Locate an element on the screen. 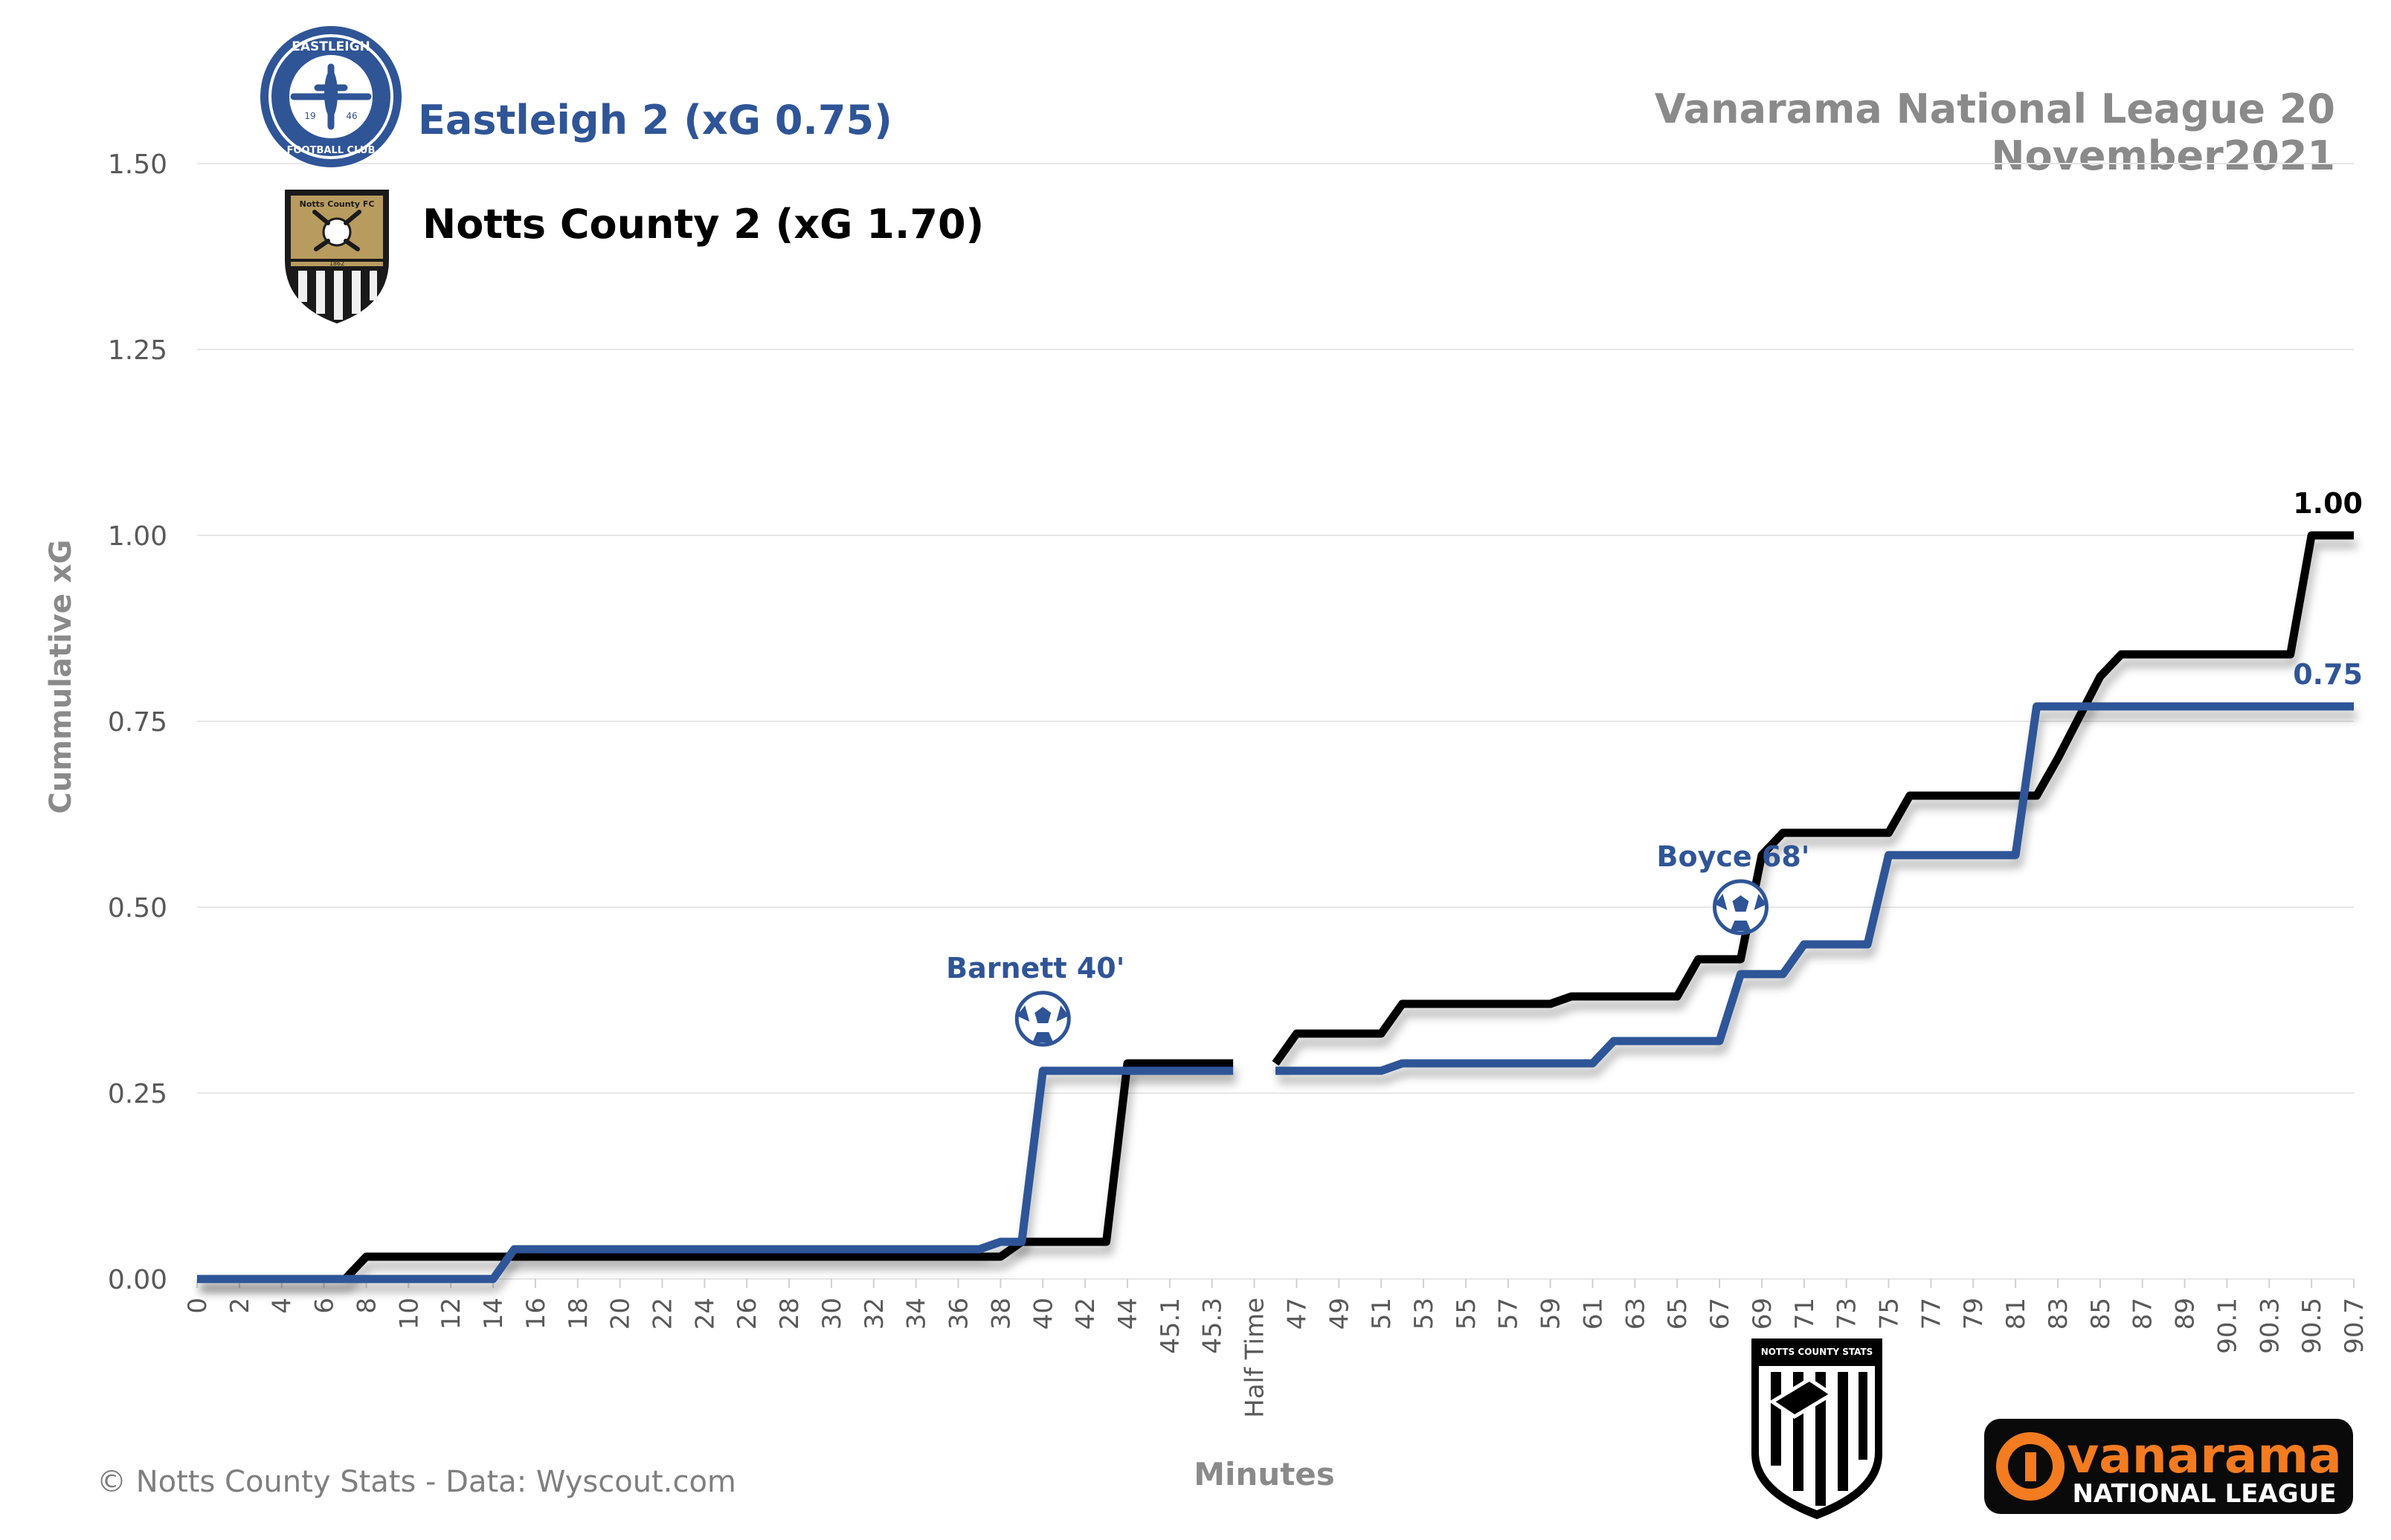 The image size is (2391, 1540). x-tick-label: 73 is located at coordinates (1847, 1314).